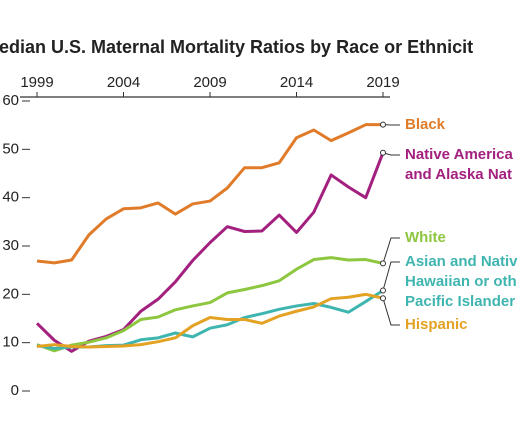  Describe the element at coordinates (10, 245) in the screenshot. I see `y-tick-label: 30` at that location.